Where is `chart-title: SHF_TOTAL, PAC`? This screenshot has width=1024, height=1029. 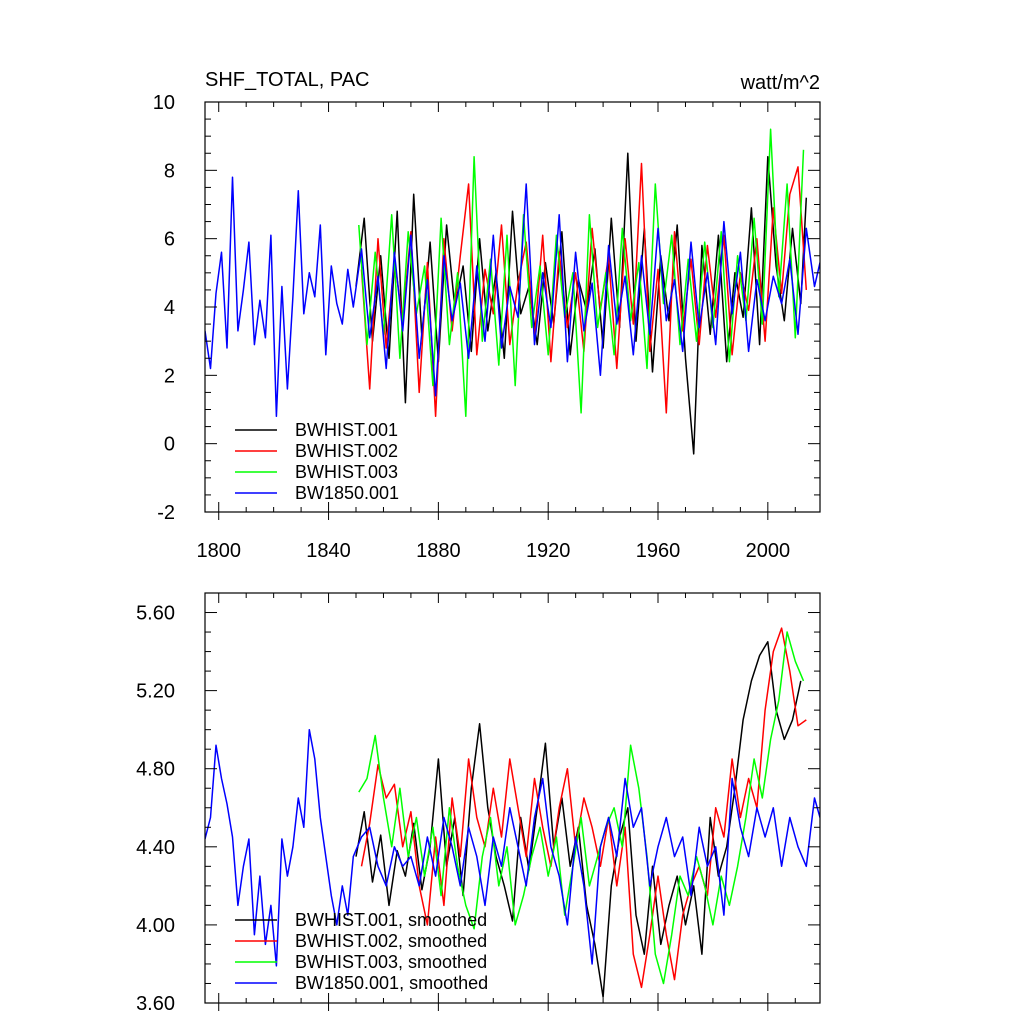 chart-title: SHF_TOTAL, PAC is located at coordinates (287, 80).